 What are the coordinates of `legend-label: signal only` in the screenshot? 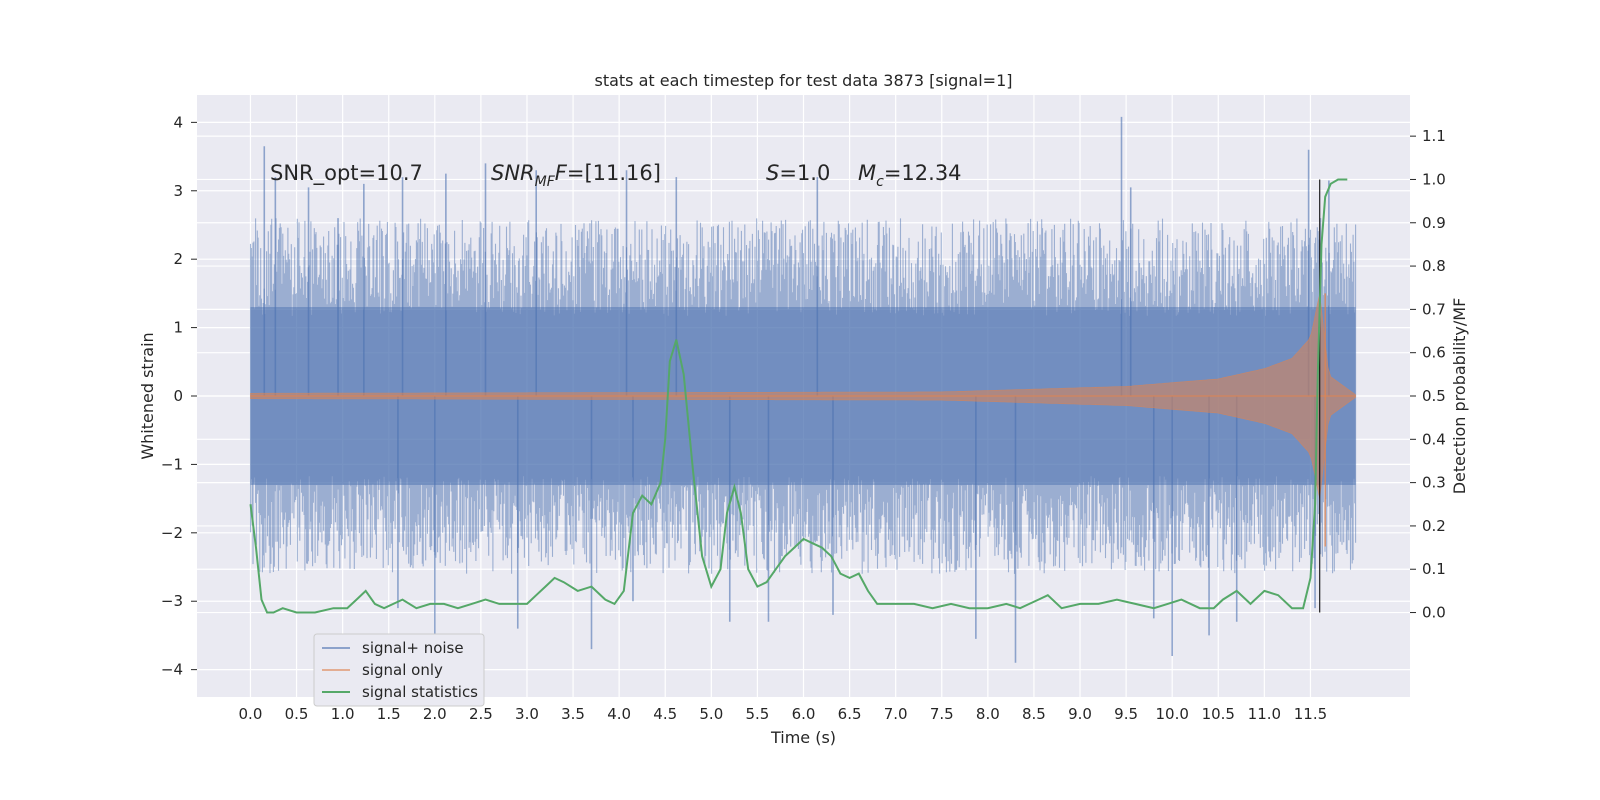 It's located at (402, 670).